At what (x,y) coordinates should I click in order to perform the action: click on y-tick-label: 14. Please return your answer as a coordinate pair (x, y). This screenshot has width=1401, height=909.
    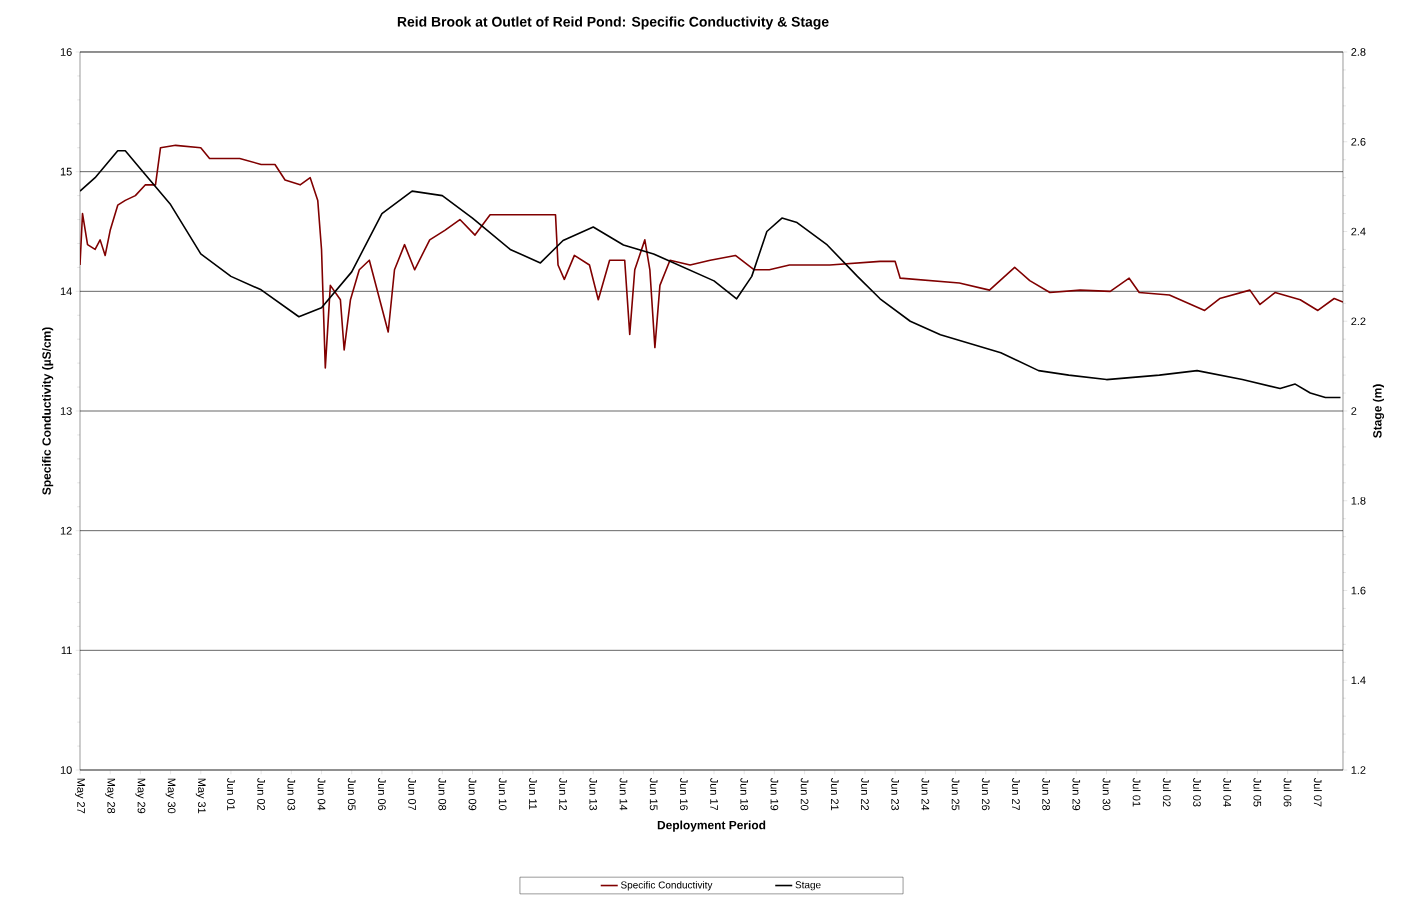
    Looking at the image, I should click on (66, 291).